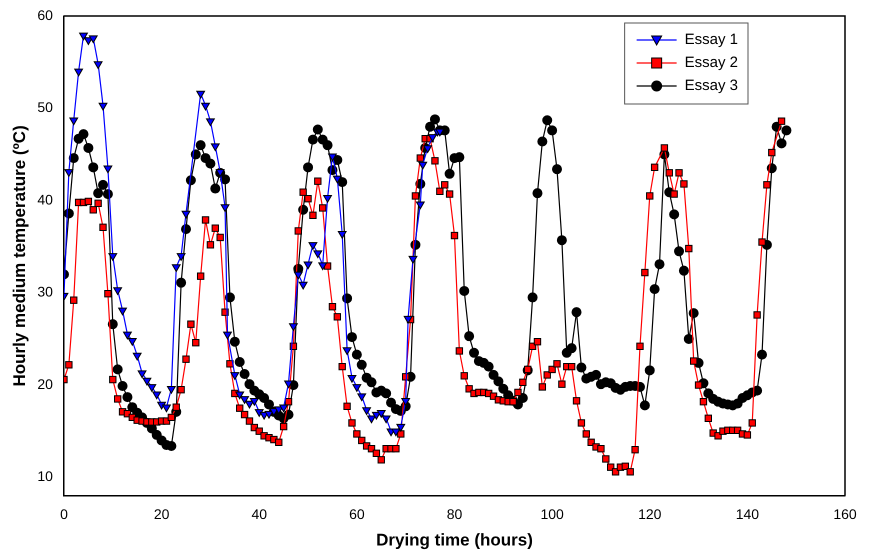 The height and width of the screenshot is (559, 871). What do you see at coordinates (45, 107) in the screenshot?
I see `y-tick-label: 50` at bounding box center [45, 107].